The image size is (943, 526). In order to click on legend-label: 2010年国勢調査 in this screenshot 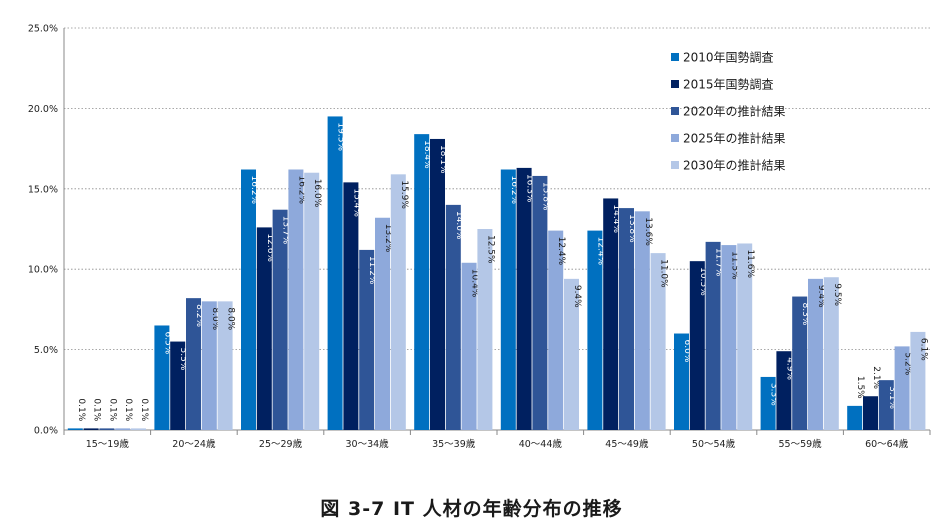, I will do `click(728, 57)`.